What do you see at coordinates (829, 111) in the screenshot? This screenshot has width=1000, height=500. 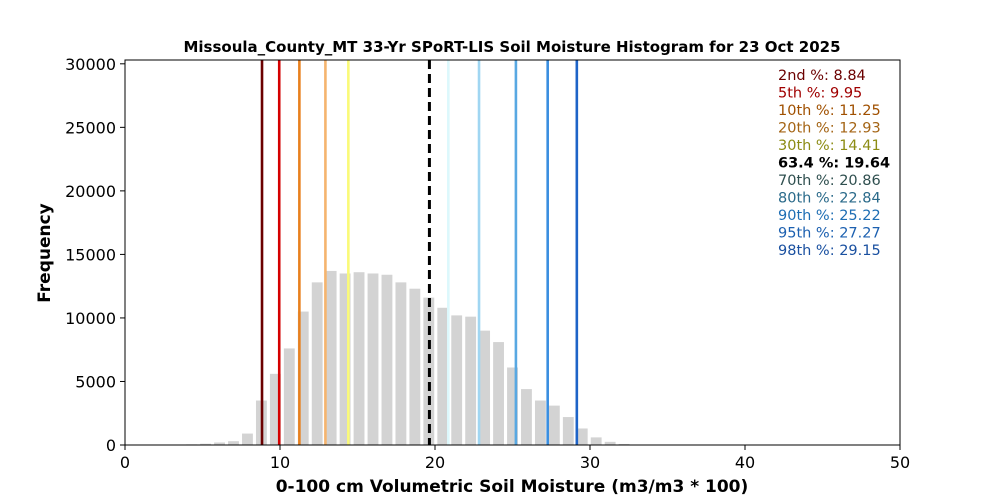 I see `legend-entry: 10th %: 11.25` at bounding box center [829, 111].